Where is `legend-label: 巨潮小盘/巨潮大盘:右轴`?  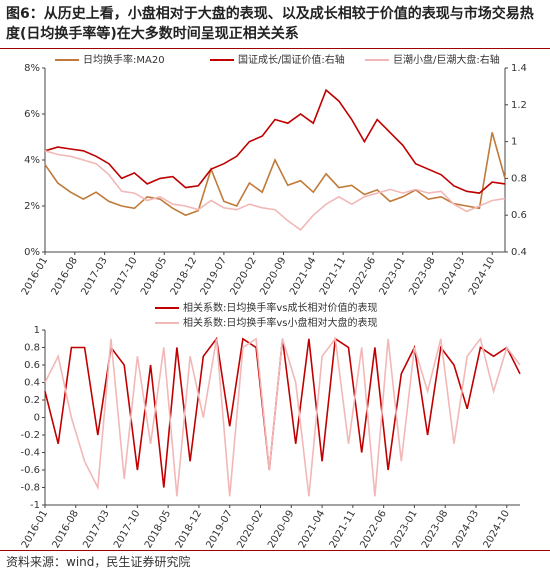
legend-label: 巨潮小盘/巨潮大盘:右轴 is located at coordinates (446, 59).